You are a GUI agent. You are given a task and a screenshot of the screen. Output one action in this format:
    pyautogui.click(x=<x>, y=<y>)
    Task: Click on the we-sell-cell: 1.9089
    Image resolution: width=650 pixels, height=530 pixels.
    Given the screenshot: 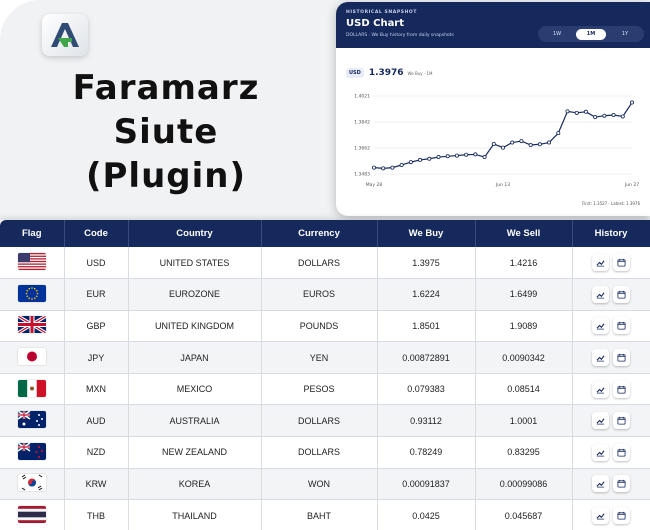 What is the action you would take?
    pyautogui.click(x=524, y=326)
    